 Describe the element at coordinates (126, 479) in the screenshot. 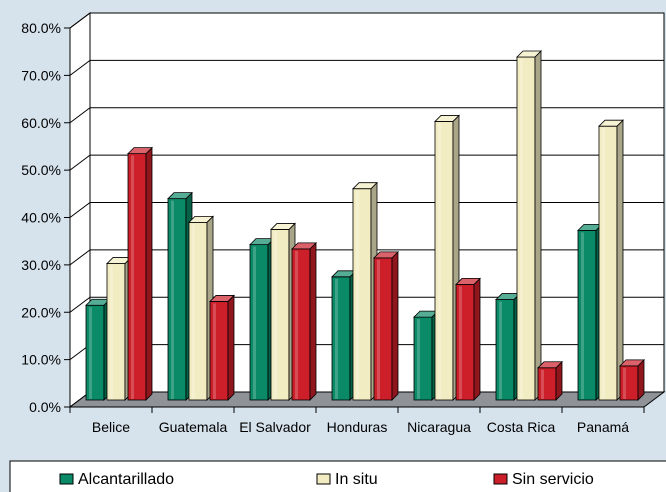

I see `legend-label: Alcantarillado` at that location.